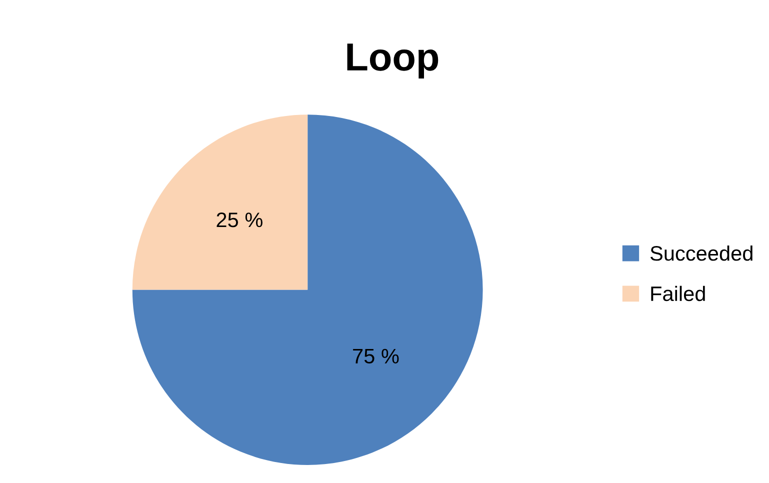  What do you see at coordinates (701, 253) in the screenshot?
I see `legend-label: Succeeded` at bounding box center [701, 253].